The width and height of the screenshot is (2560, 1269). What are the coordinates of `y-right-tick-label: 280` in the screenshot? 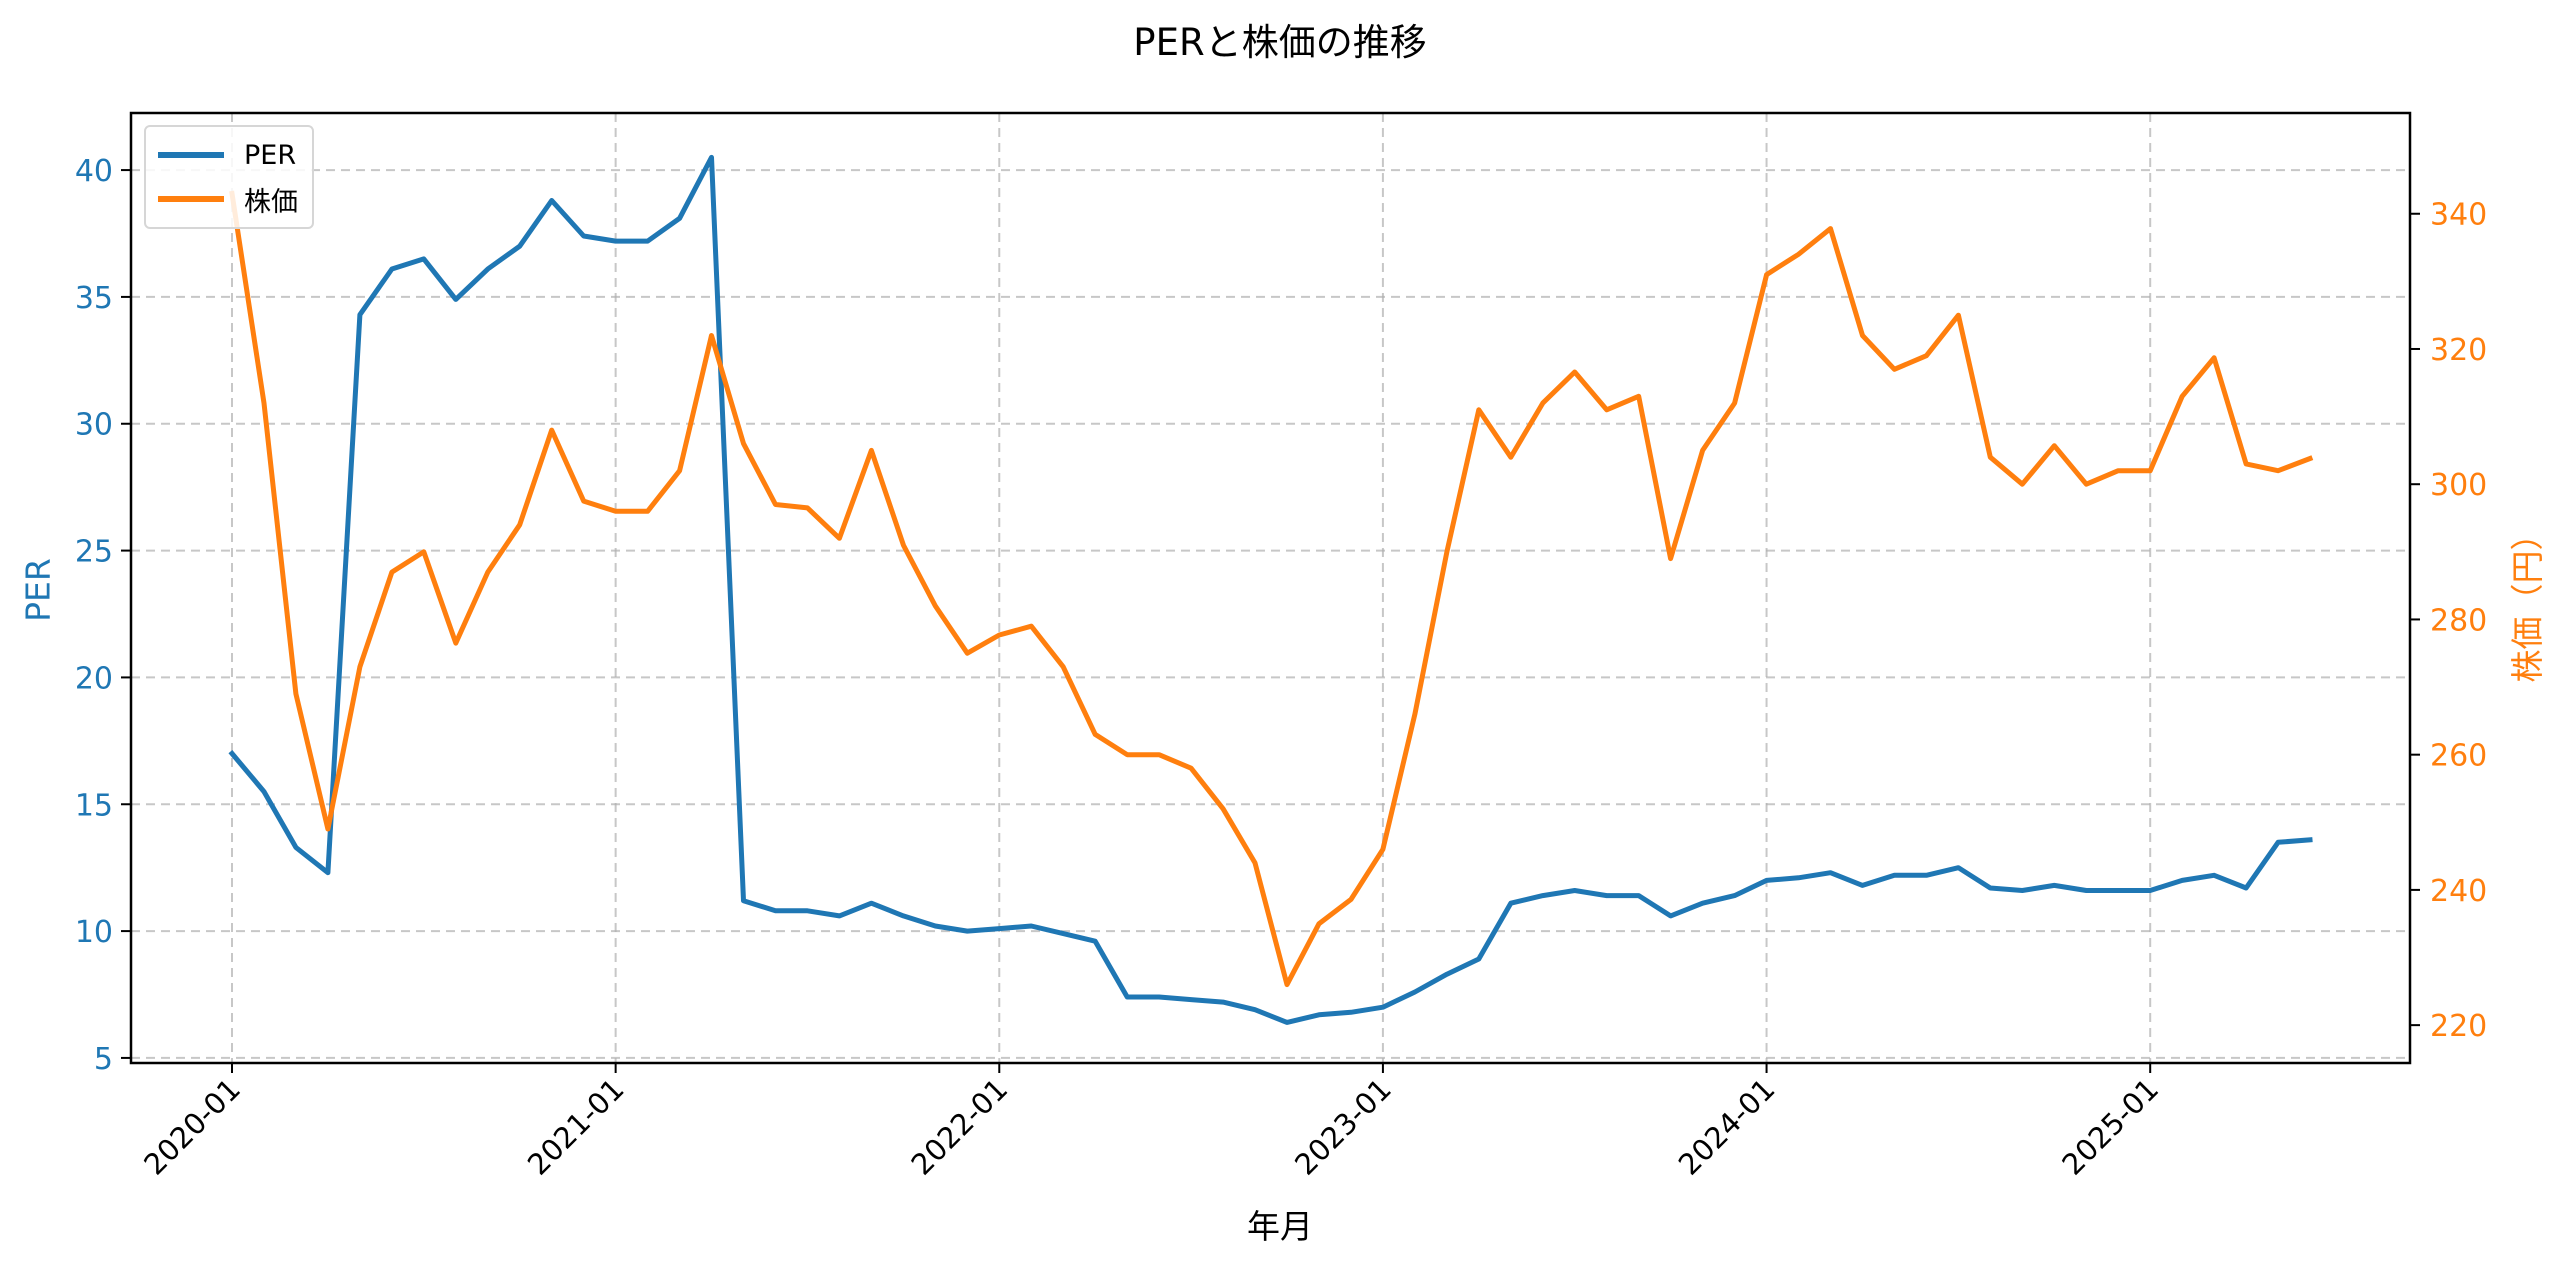 It's located at (2458, 620).